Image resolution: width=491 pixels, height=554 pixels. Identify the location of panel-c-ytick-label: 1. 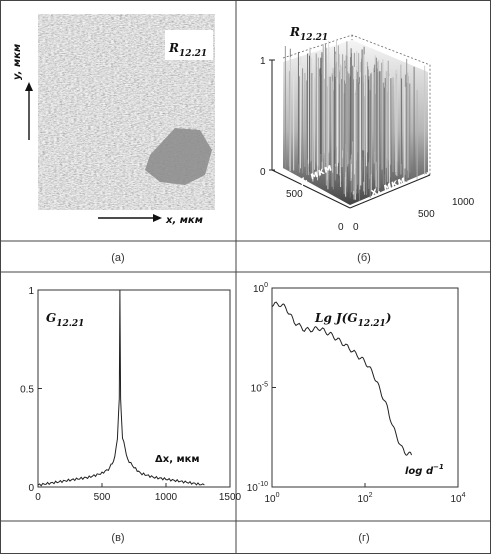
(31, 291).